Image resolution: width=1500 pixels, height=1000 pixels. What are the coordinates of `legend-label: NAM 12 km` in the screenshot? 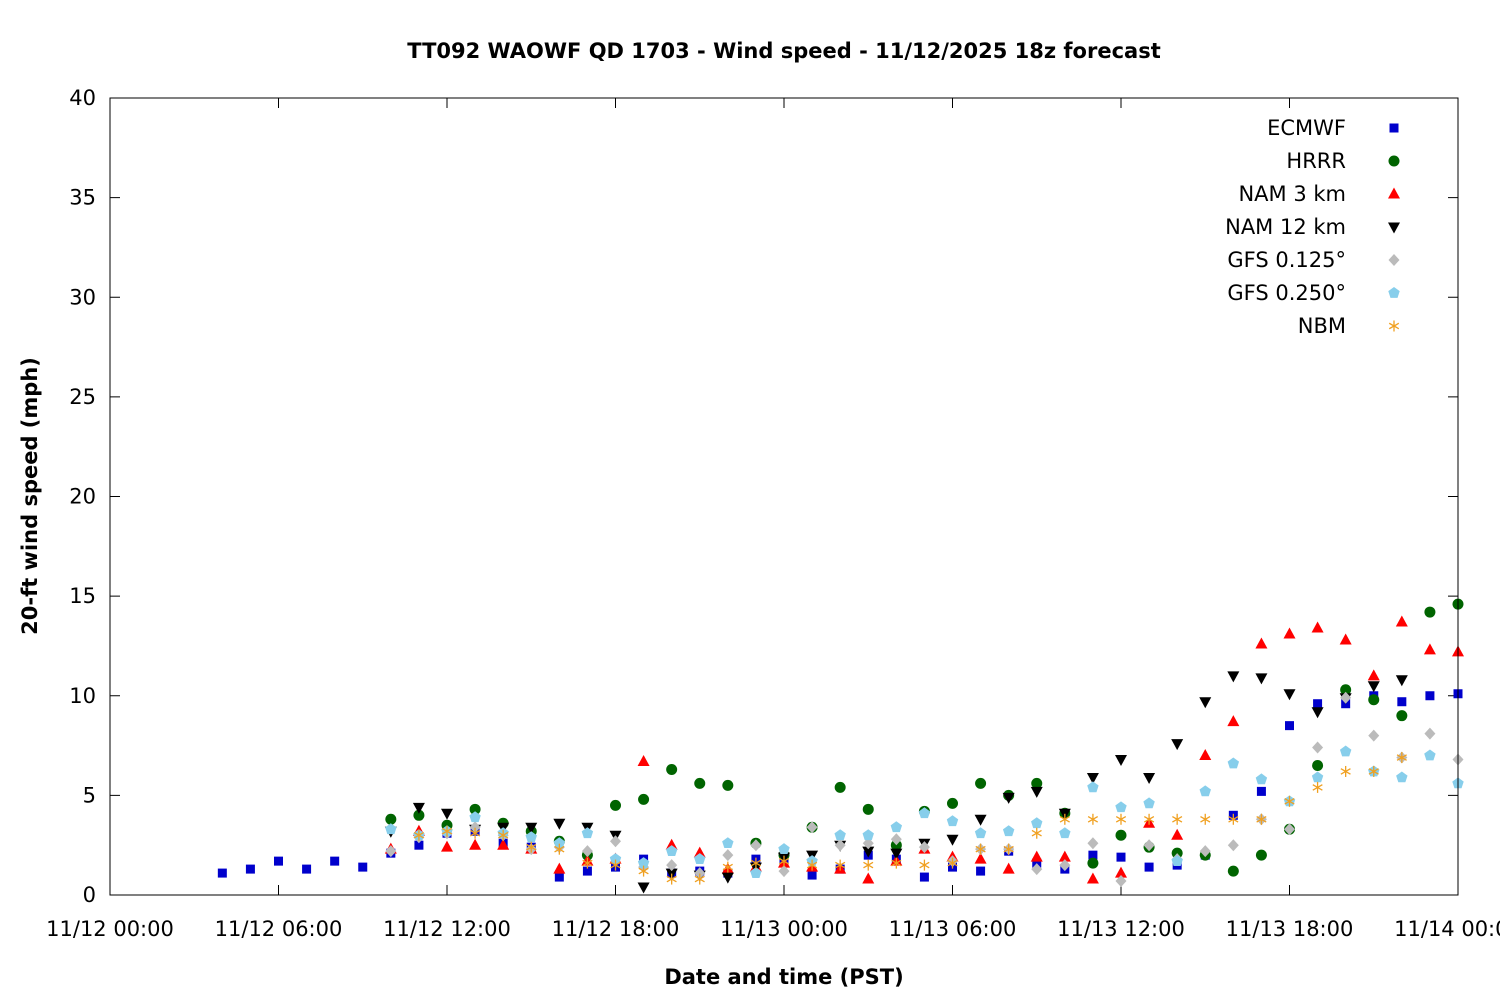 It's located at (1285, 227).